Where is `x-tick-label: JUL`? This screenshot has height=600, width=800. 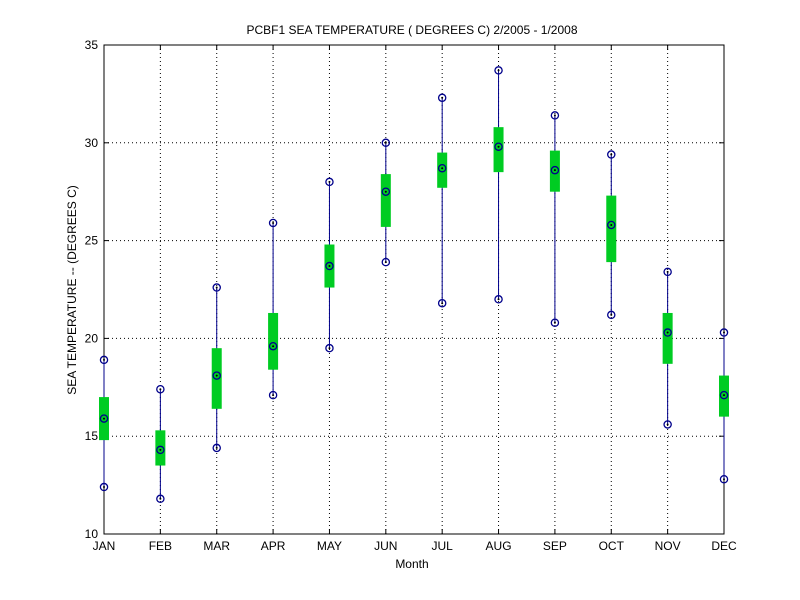
x-tick-label: JUL is located at coordinates (443, 546).